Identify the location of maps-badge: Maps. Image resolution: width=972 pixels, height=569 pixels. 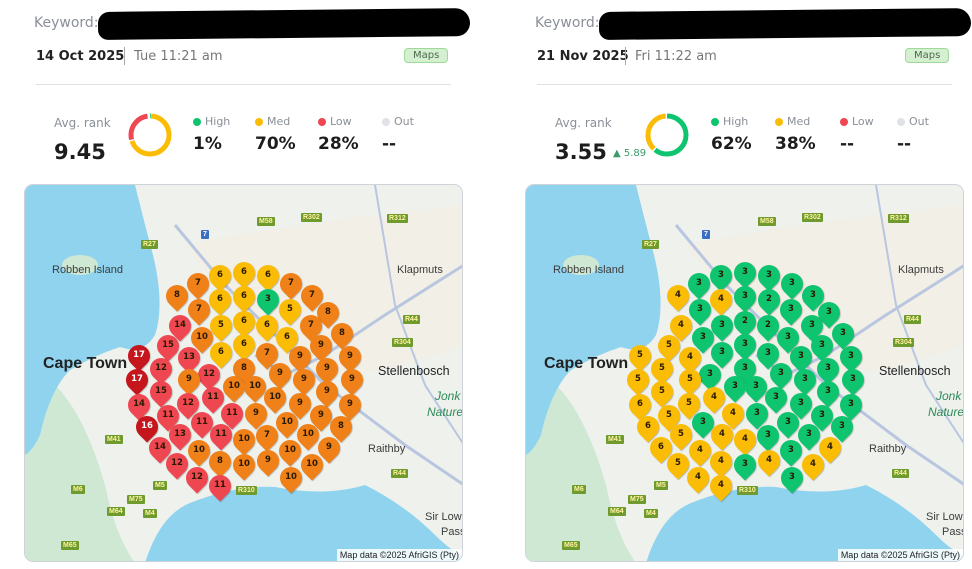
(927, 55).